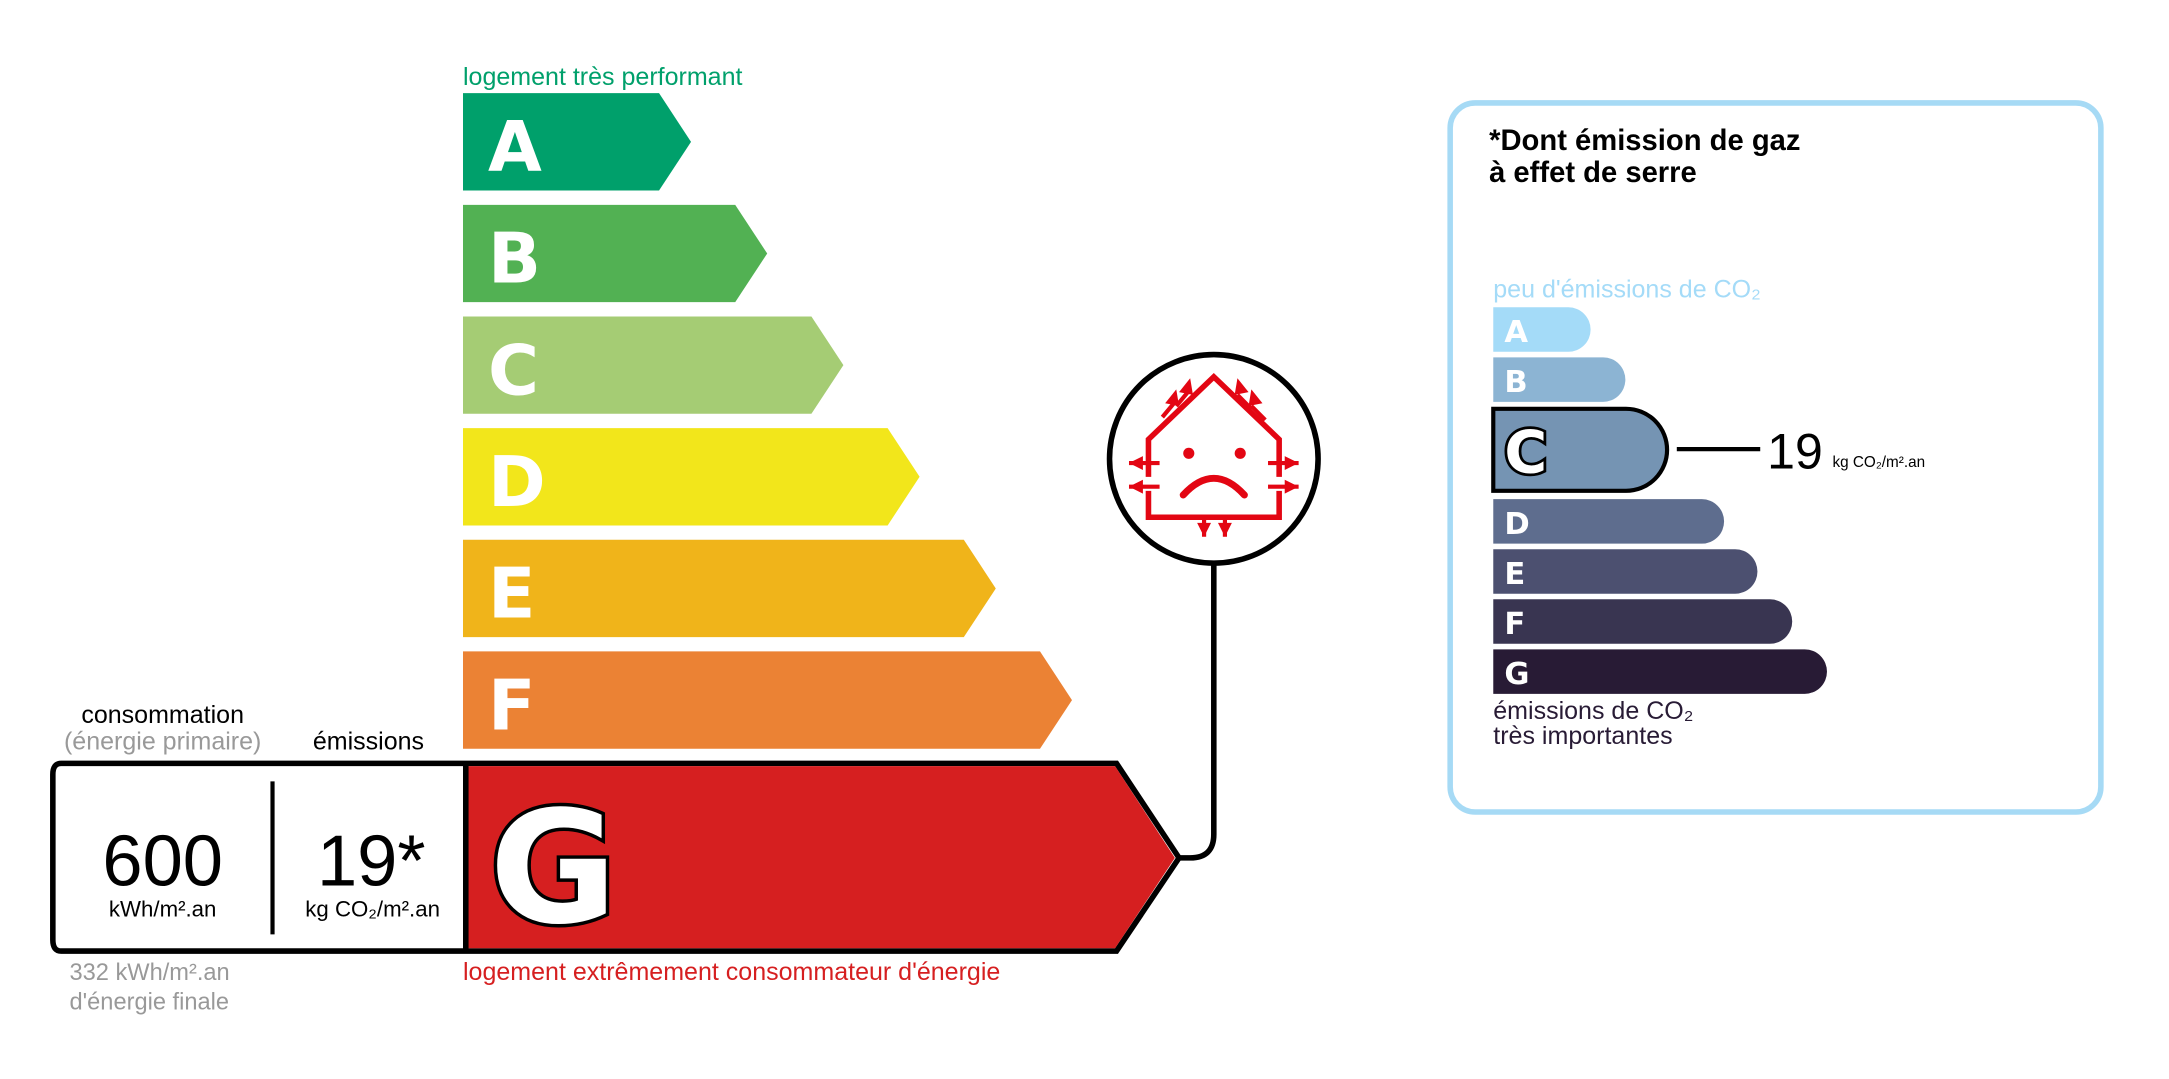 The height and width of the screenshot is (1079, 2169). Describe the element at coordinates (514, 259) in the screenshot. I see `energy-bar-letter-b: B` at that location.